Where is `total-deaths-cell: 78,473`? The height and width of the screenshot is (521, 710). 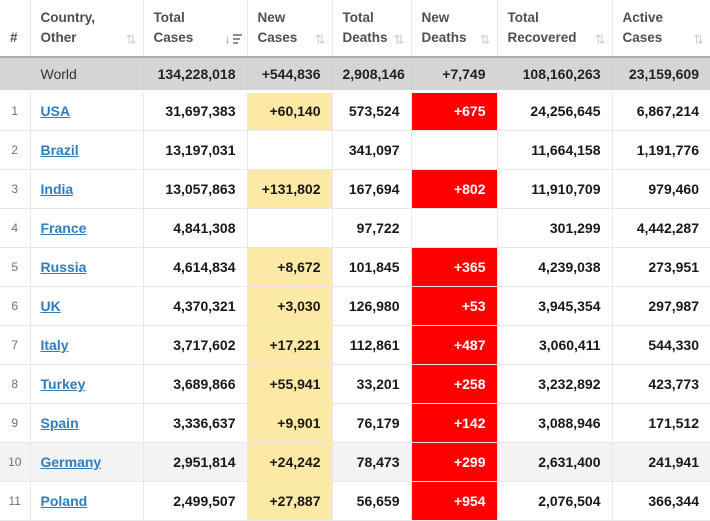 total-deaths-cell: 78,473 is located at coordinates (371, 461).